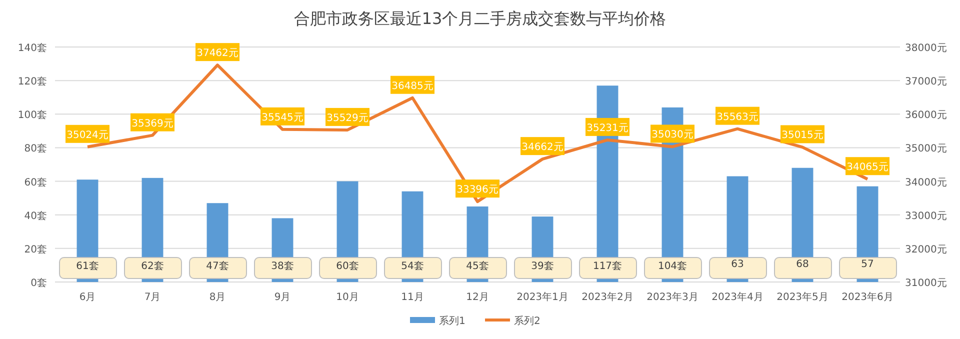 This screenshot has height=339, width=960. I want to click on legend-label: 系列2, so click(527, 321).